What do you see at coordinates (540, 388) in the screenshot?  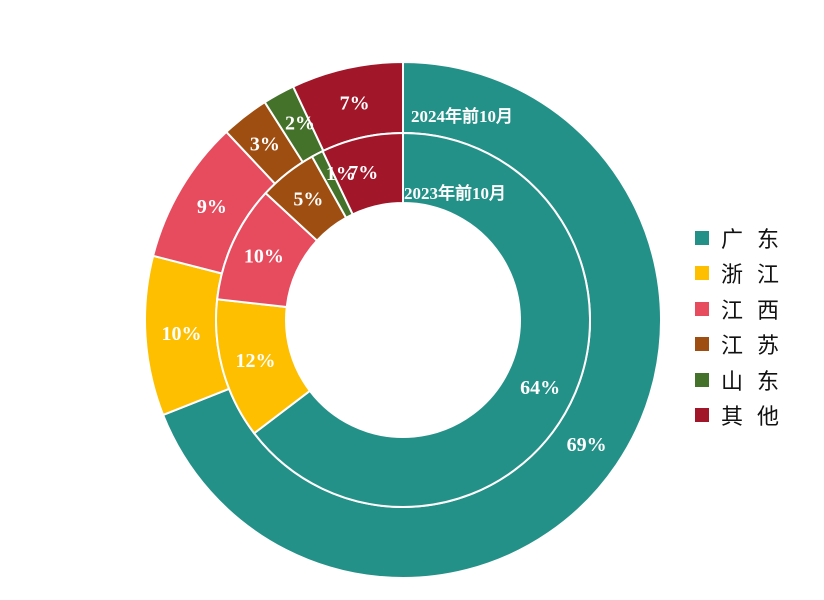 I see `data-label: 64%` at bounding box center [540, 388].